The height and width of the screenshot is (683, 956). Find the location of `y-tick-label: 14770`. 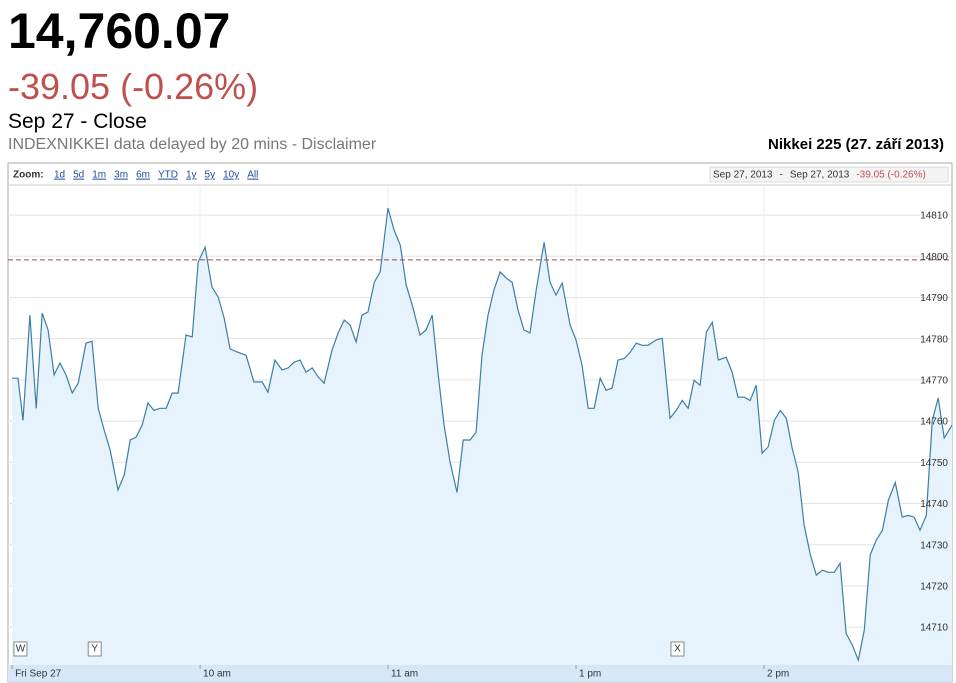

y-tick-label: 14770 is located at coordinates (934, 381).